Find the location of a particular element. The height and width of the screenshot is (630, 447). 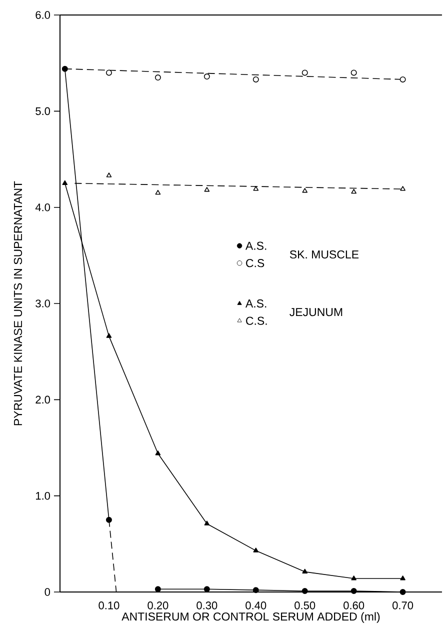

y-tick-label: 3.0 is located at coordinates (43, 304).